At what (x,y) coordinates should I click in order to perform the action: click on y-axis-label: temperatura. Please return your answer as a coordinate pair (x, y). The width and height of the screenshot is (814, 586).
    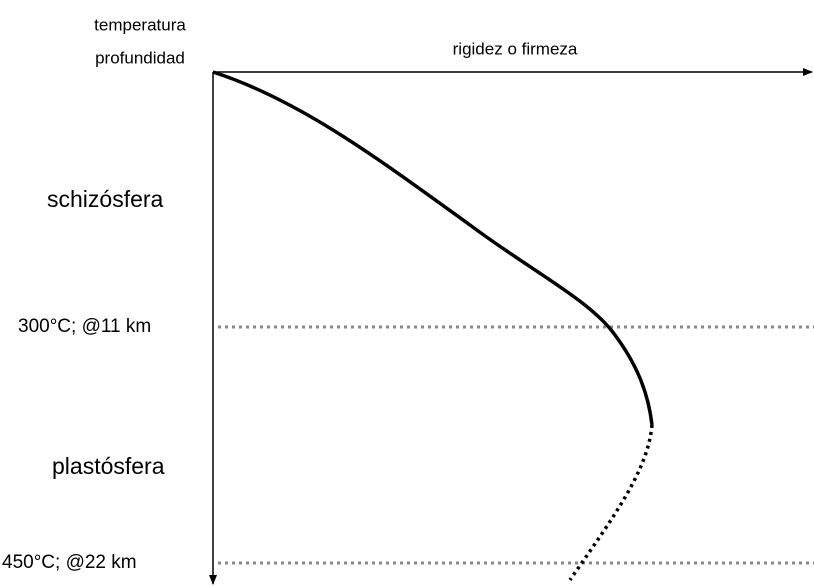
    Looking at the image, I should click on (140, 24).